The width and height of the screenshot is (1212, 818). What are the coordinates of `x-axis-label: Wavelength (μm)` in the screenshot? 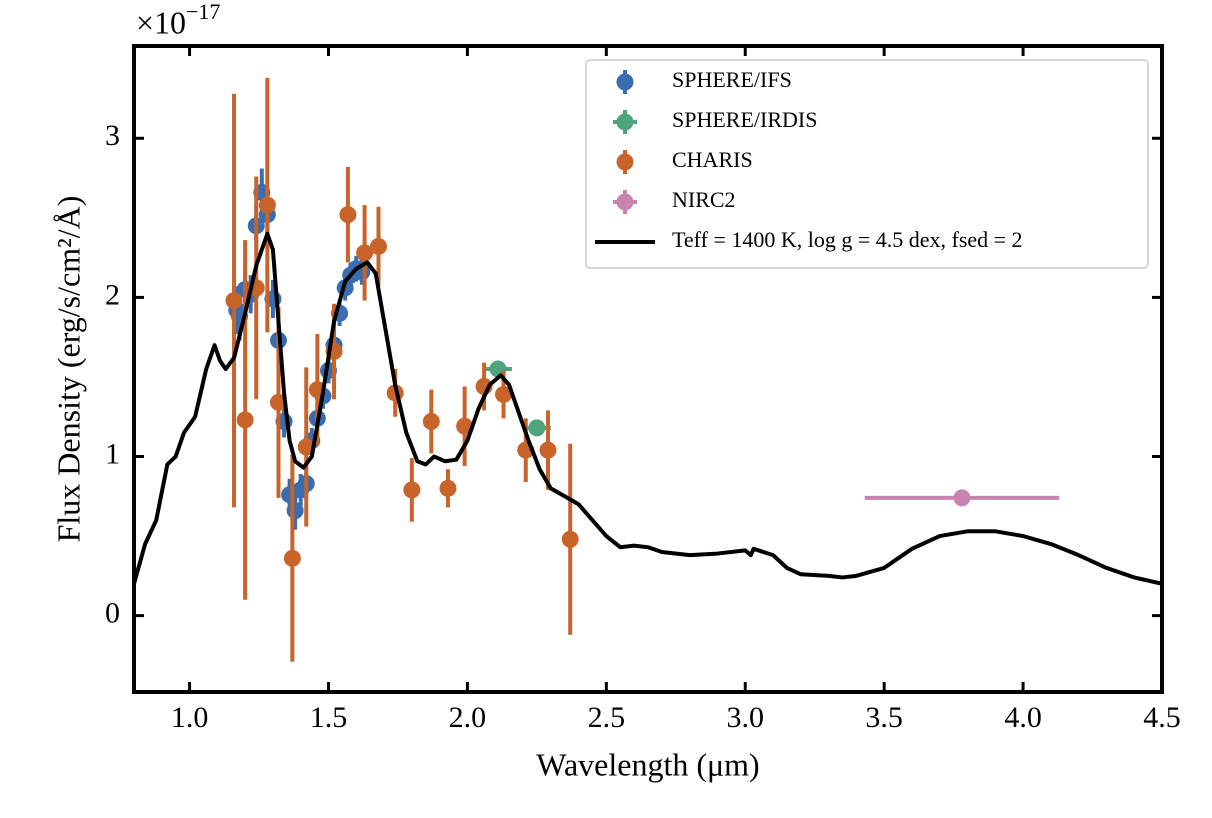 It's located at (647, 764).